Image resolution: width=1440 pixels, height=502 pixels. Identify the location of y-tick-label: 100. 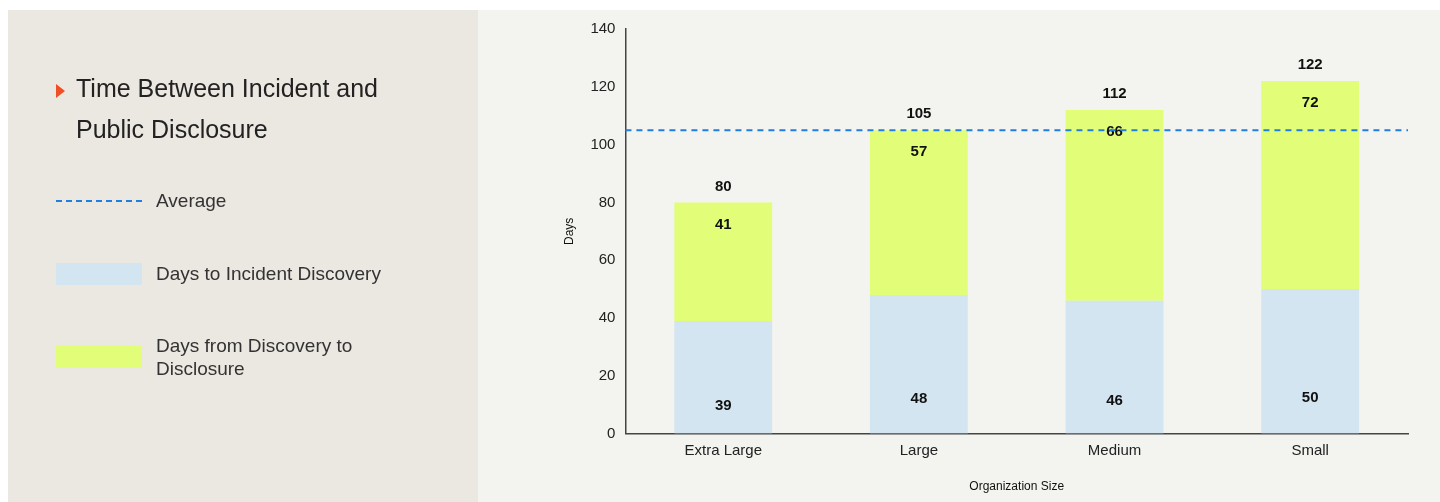
(603, 143).